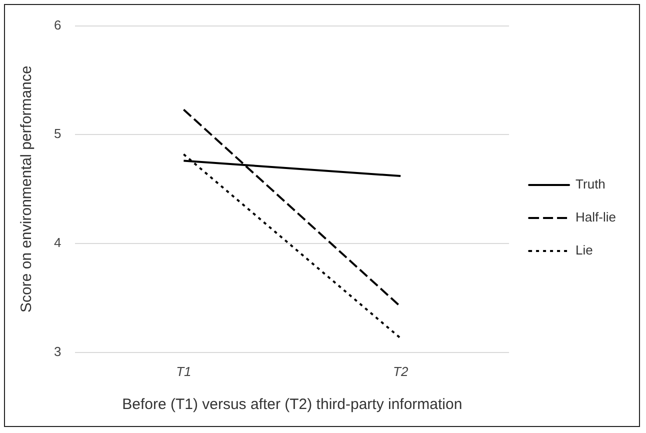 This screenshot has height=433, width=646. What do you see at coordinates (27, 189) in the screenshot?
I see `y-axis-title: Score on environmental performance` at bounding box center [27, 189].